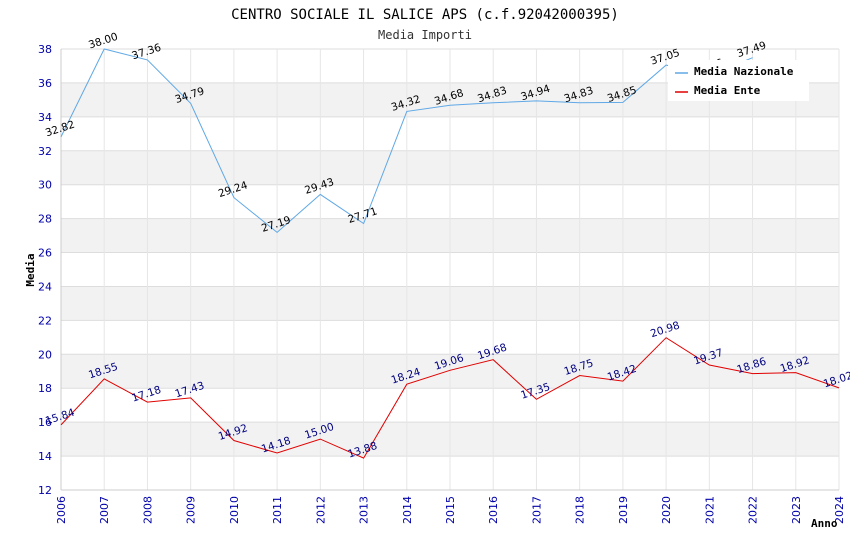 This screenshot has width=850, height=550. What do you see at coordinates (744, 71) in the screenshot?
I see `legend-label-nazionale: Media Nazionale` at bounding box center [744, 71].